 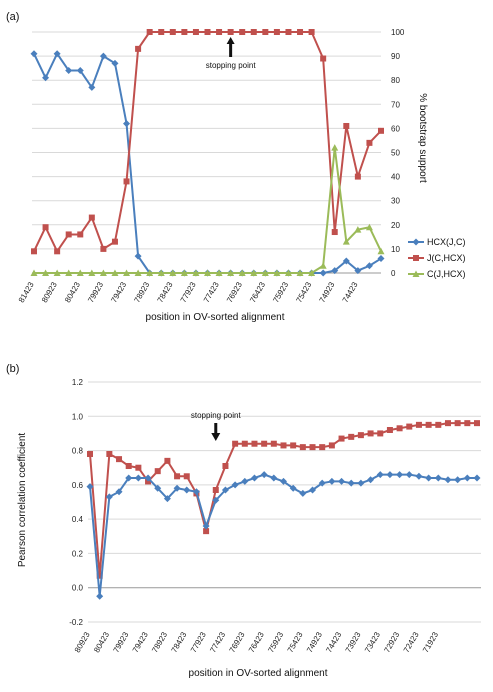 I want to click on x-tick-label: 77923, so click(x=198, y=642).